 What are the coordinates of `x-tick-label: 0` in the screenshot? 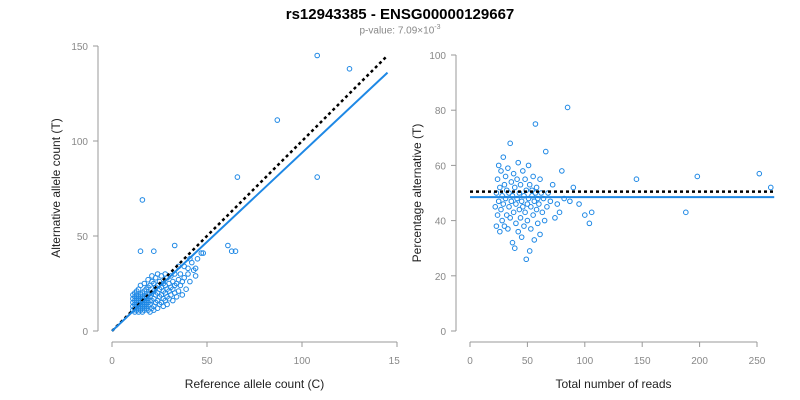 It's located at (470, 361).